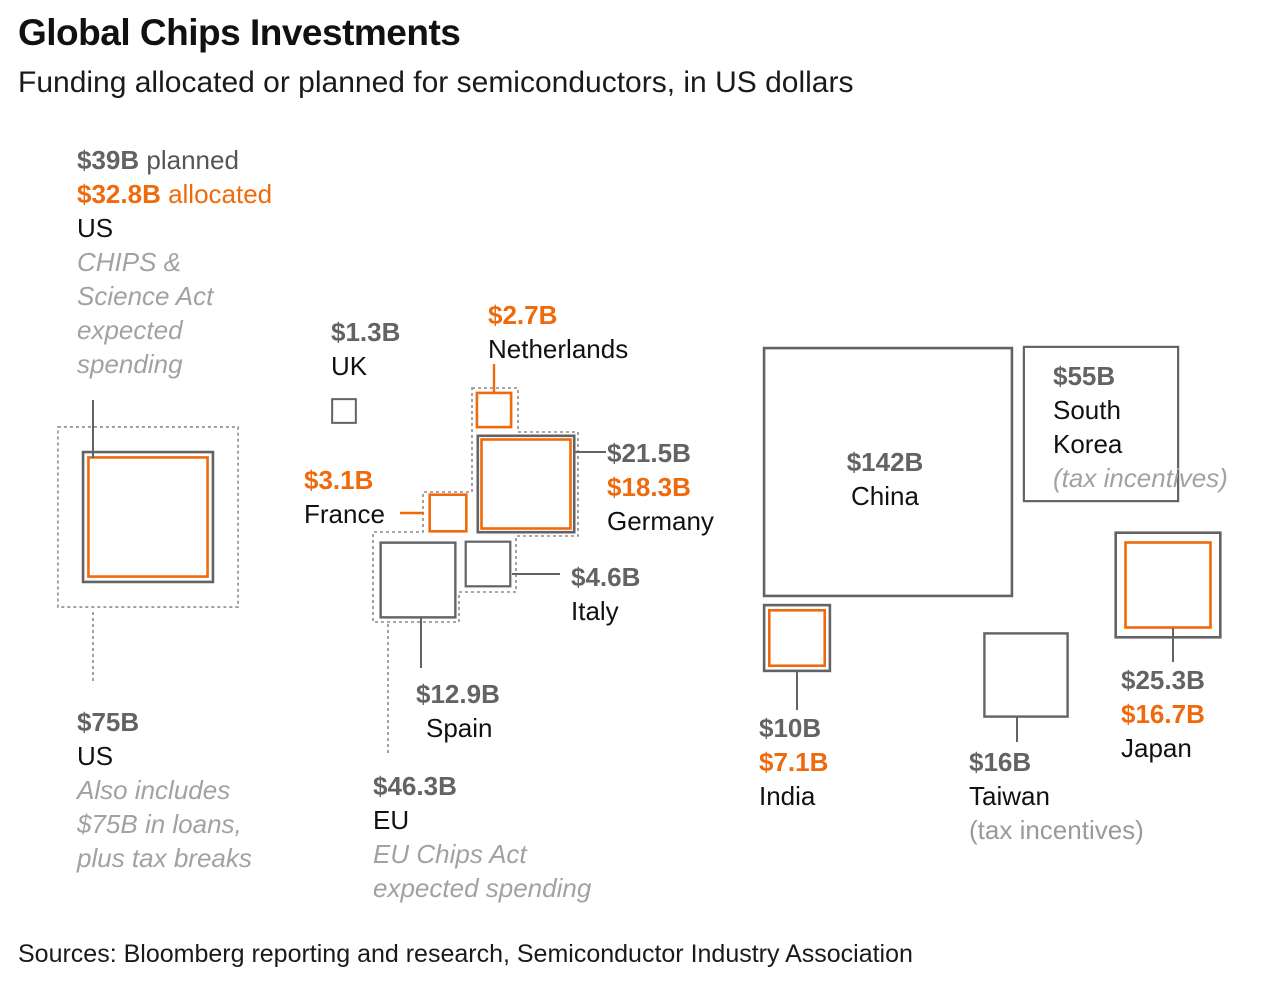 This screenshot has width=1270, height=992. What do you see at coordinates (1026, 675) in the screenshot?
I see `taiwan-planned-square` at bounding box center [1026, 675].